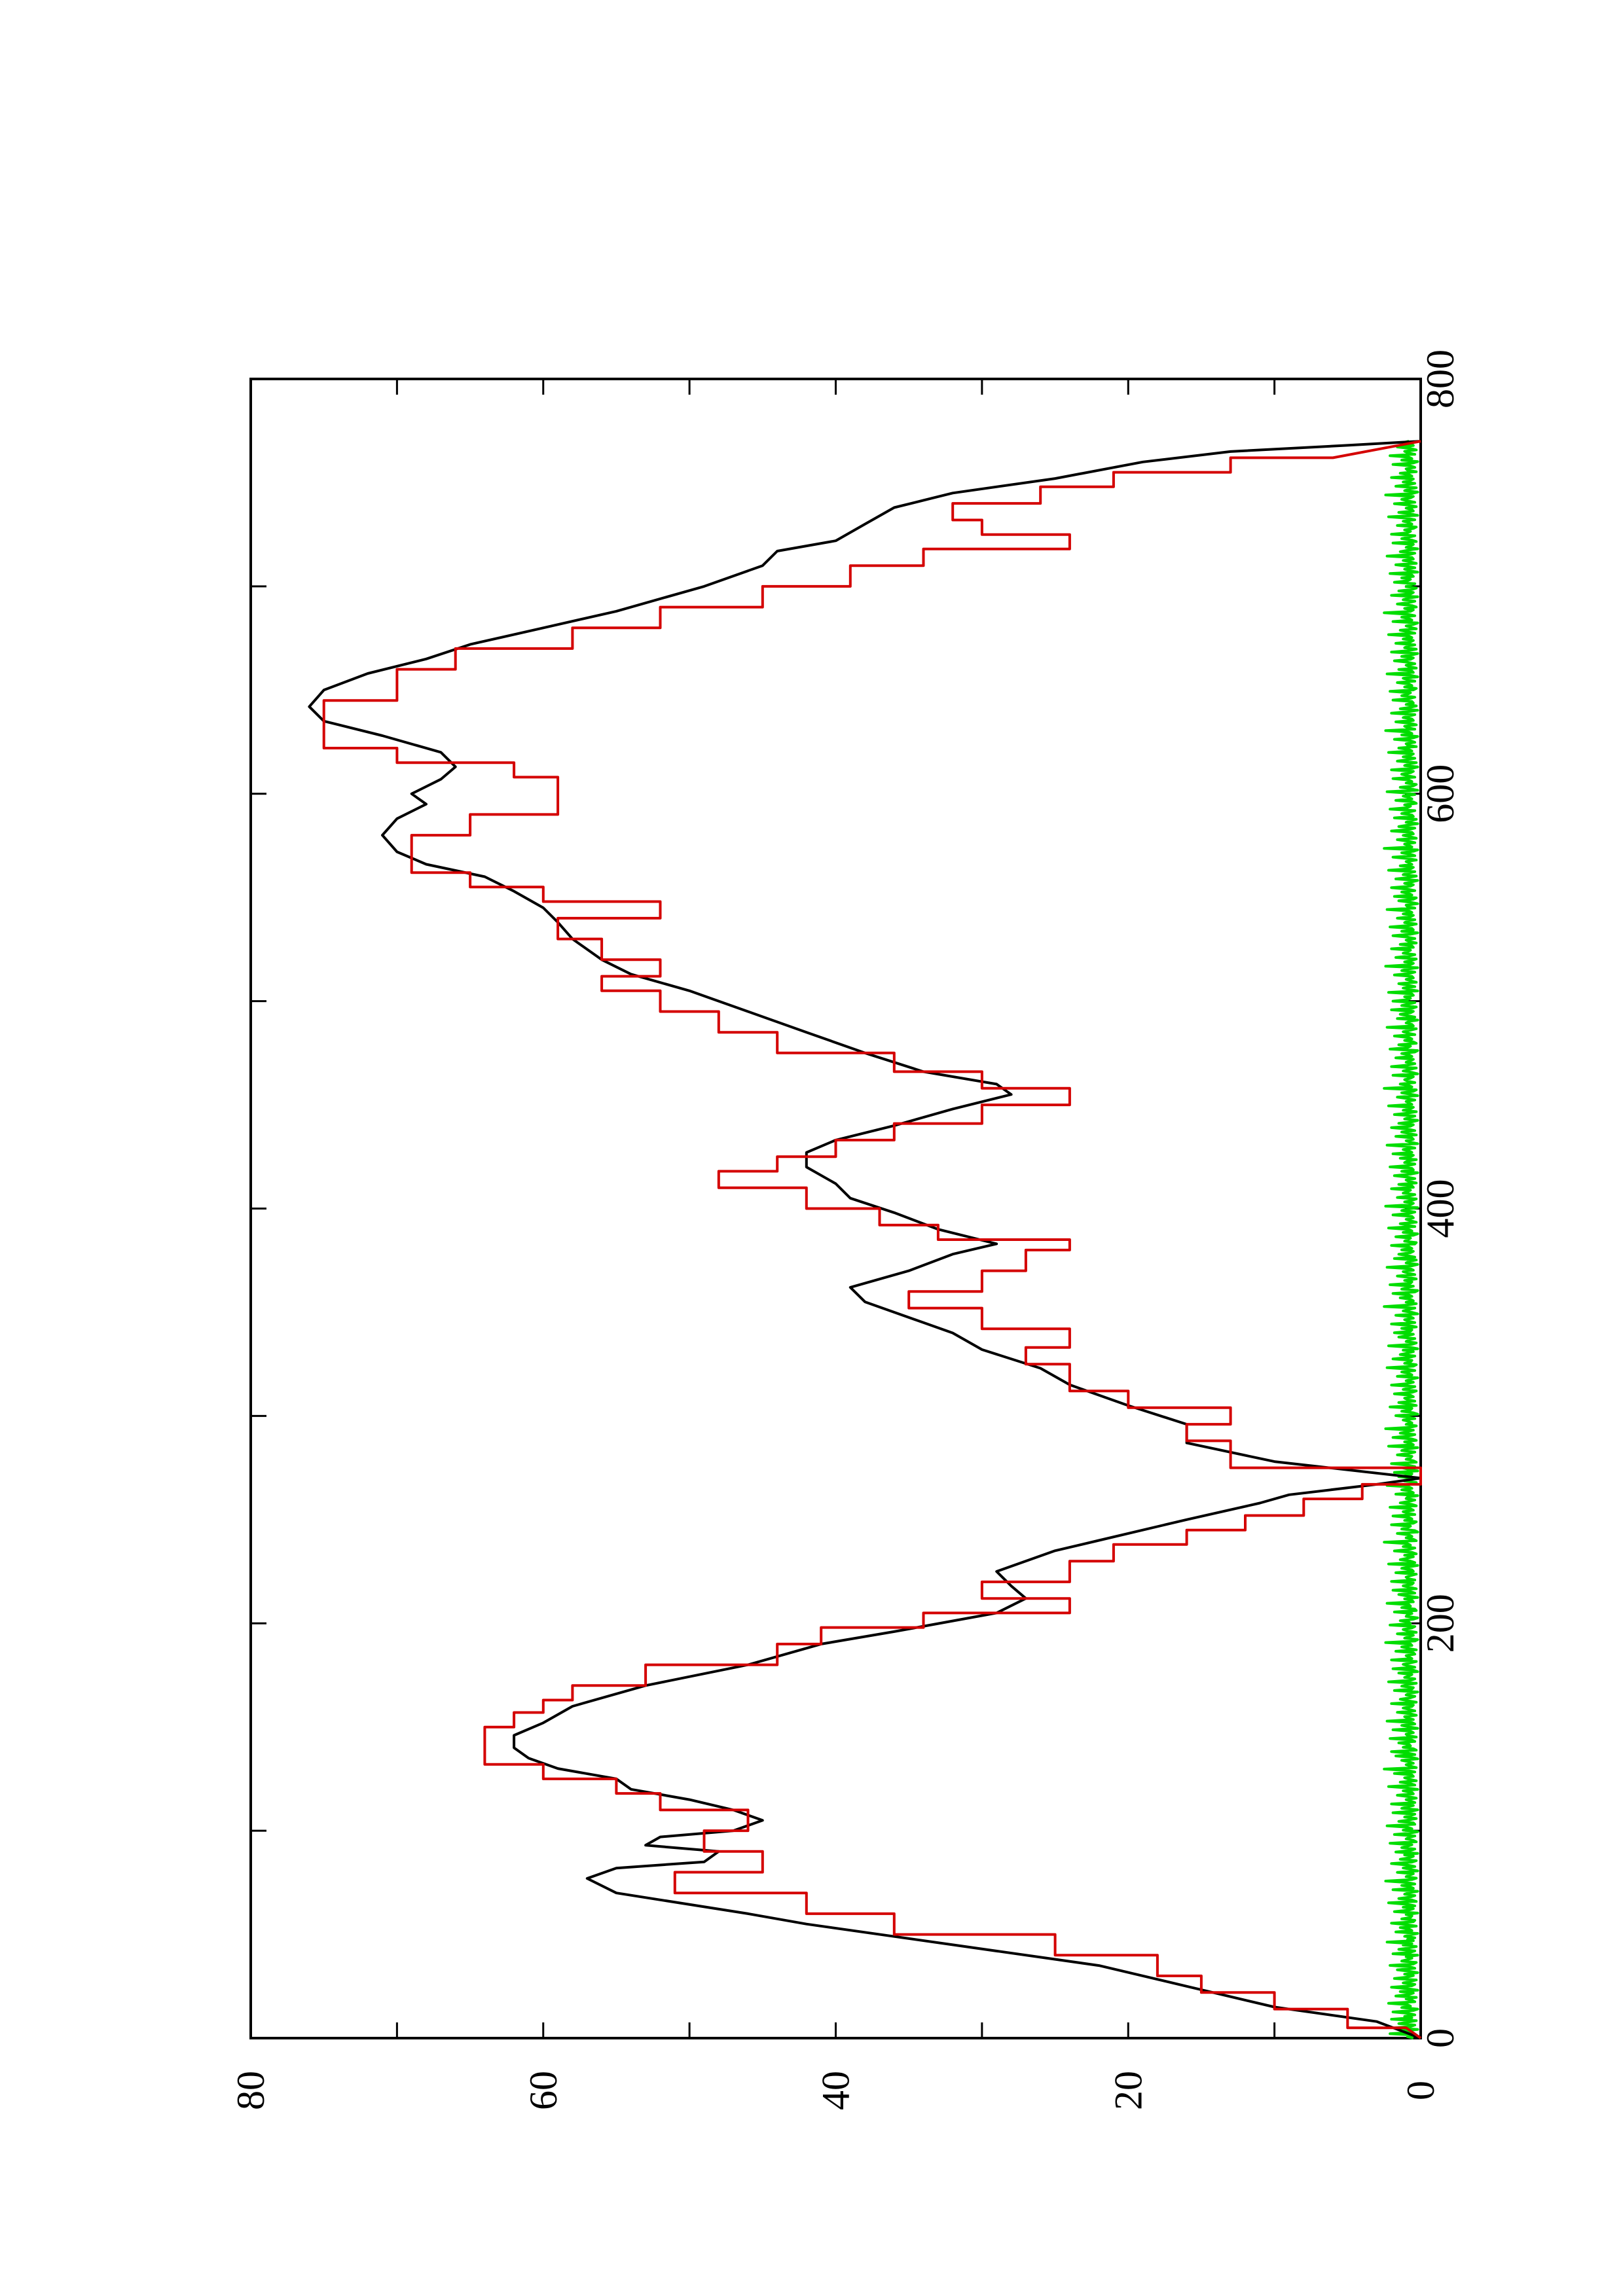 The width and height of the screenshot is (1623, 2296). What do you see at coordinates (1420, 2090) in the screenshot?
I see `y-tick-label: 0` at bounding box center [1420, 2090].